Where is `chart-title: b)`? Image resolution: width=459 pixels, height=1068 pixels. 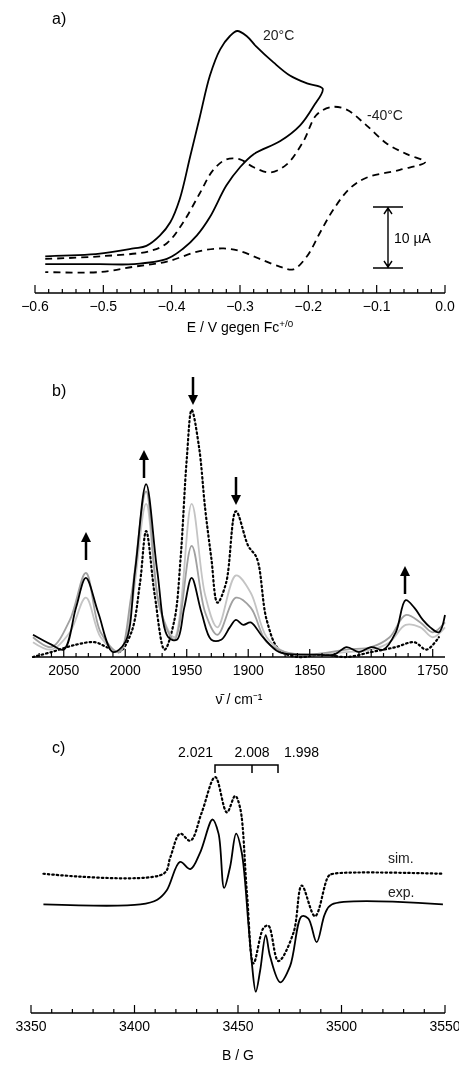
chart-title: b) is located at coordinates (59, 390).